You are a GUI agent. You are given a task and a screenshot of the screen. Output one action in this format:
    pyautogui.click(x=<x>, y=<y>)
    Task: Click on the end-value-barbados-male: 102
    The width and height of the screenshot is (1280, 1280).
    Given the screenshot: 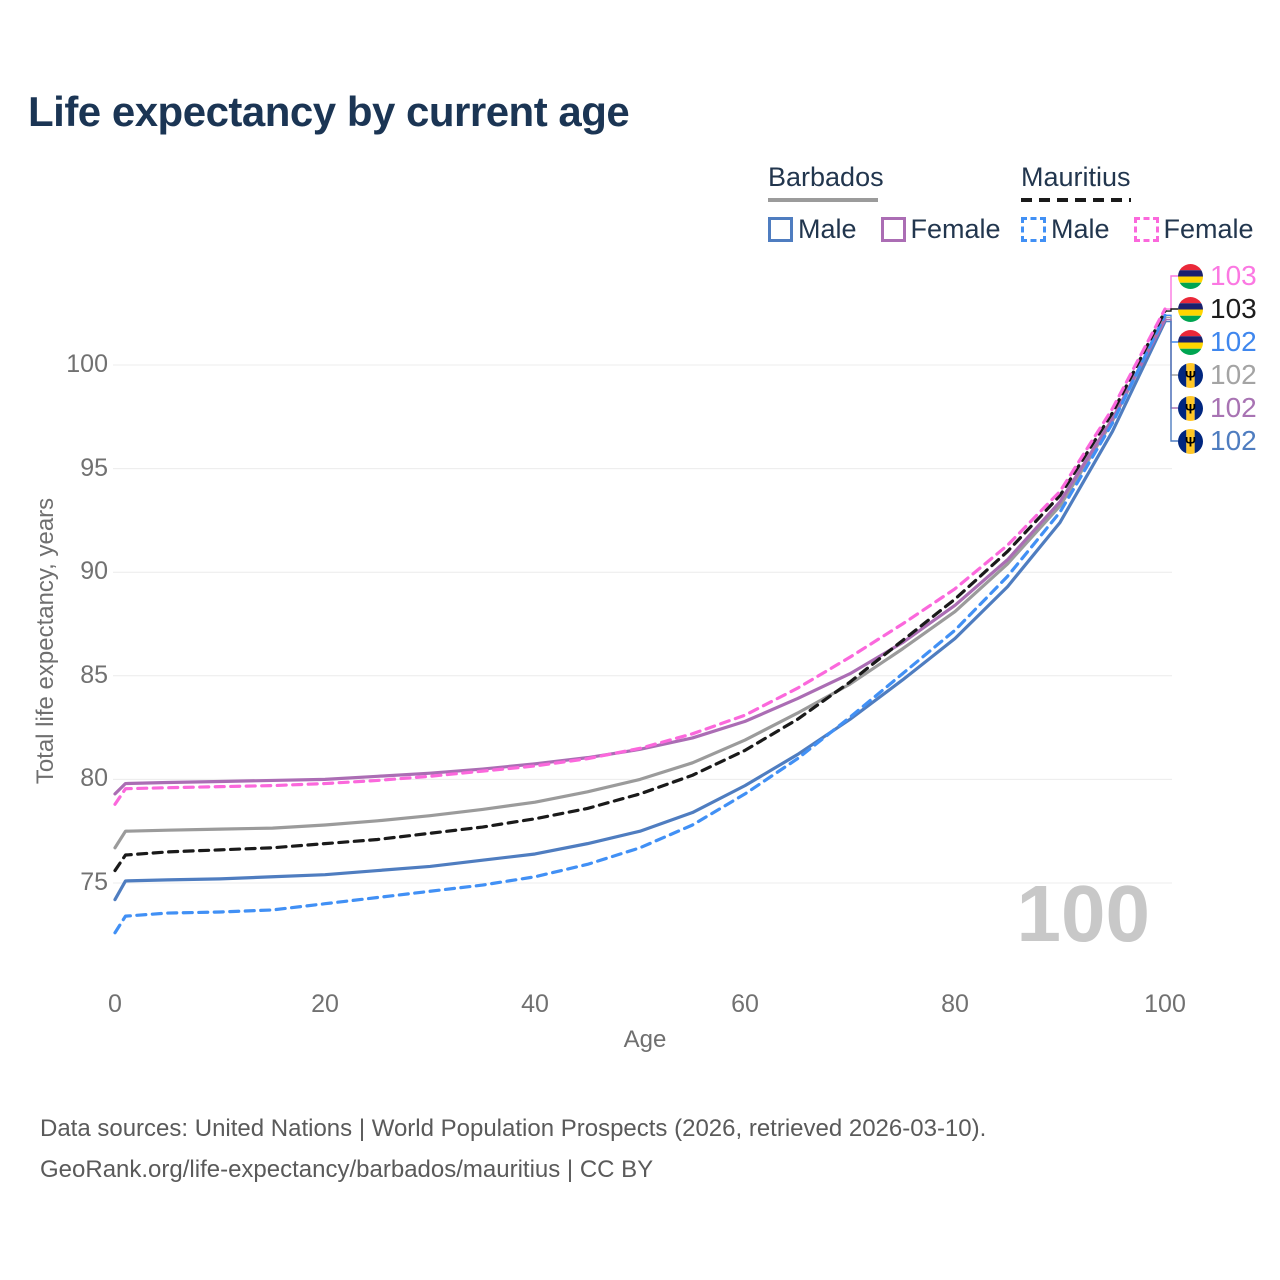 What is the action you would take?
    pyautogui.click(x=1233, y=440)
    